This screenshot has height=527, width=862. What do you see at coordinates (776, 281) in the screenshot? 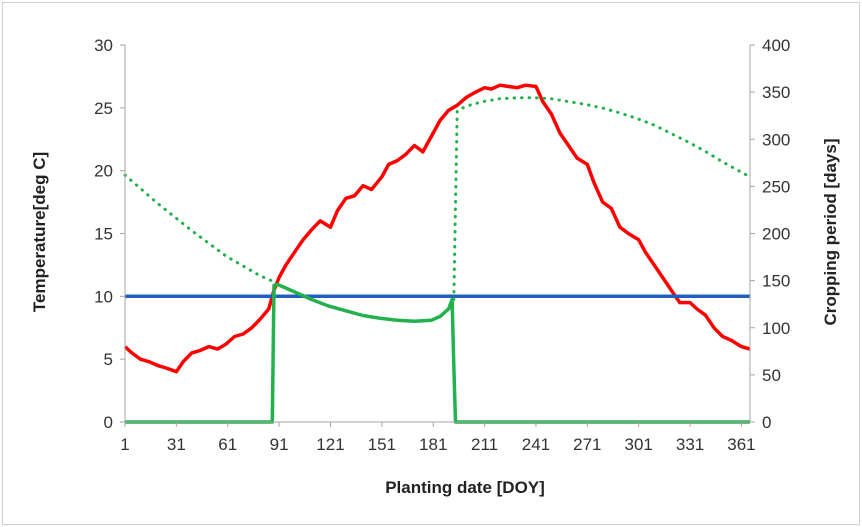
I see `y2-tick-label: 150` at bounding box center [776, 281].